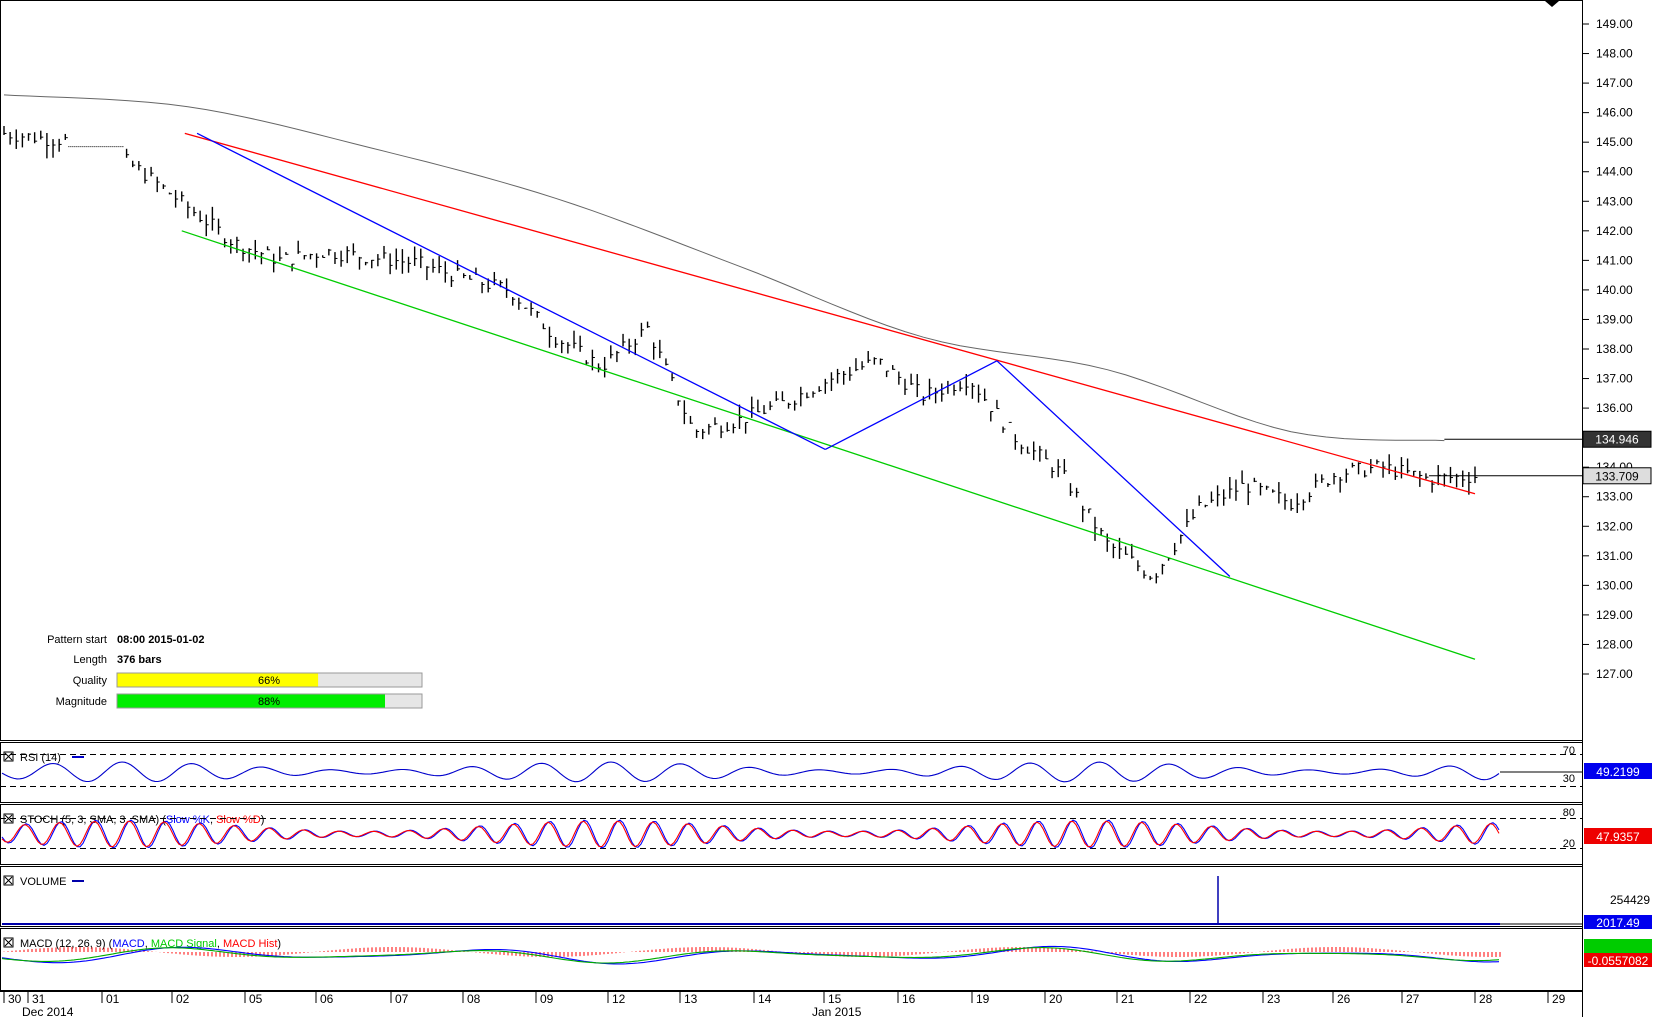 This screenshot has height=1017, width=1655. What do you see at coordinates (1540, 457) in the screenshot?
I see `price-markers: 134.946 133.709` at bounding box center [1540, 457].